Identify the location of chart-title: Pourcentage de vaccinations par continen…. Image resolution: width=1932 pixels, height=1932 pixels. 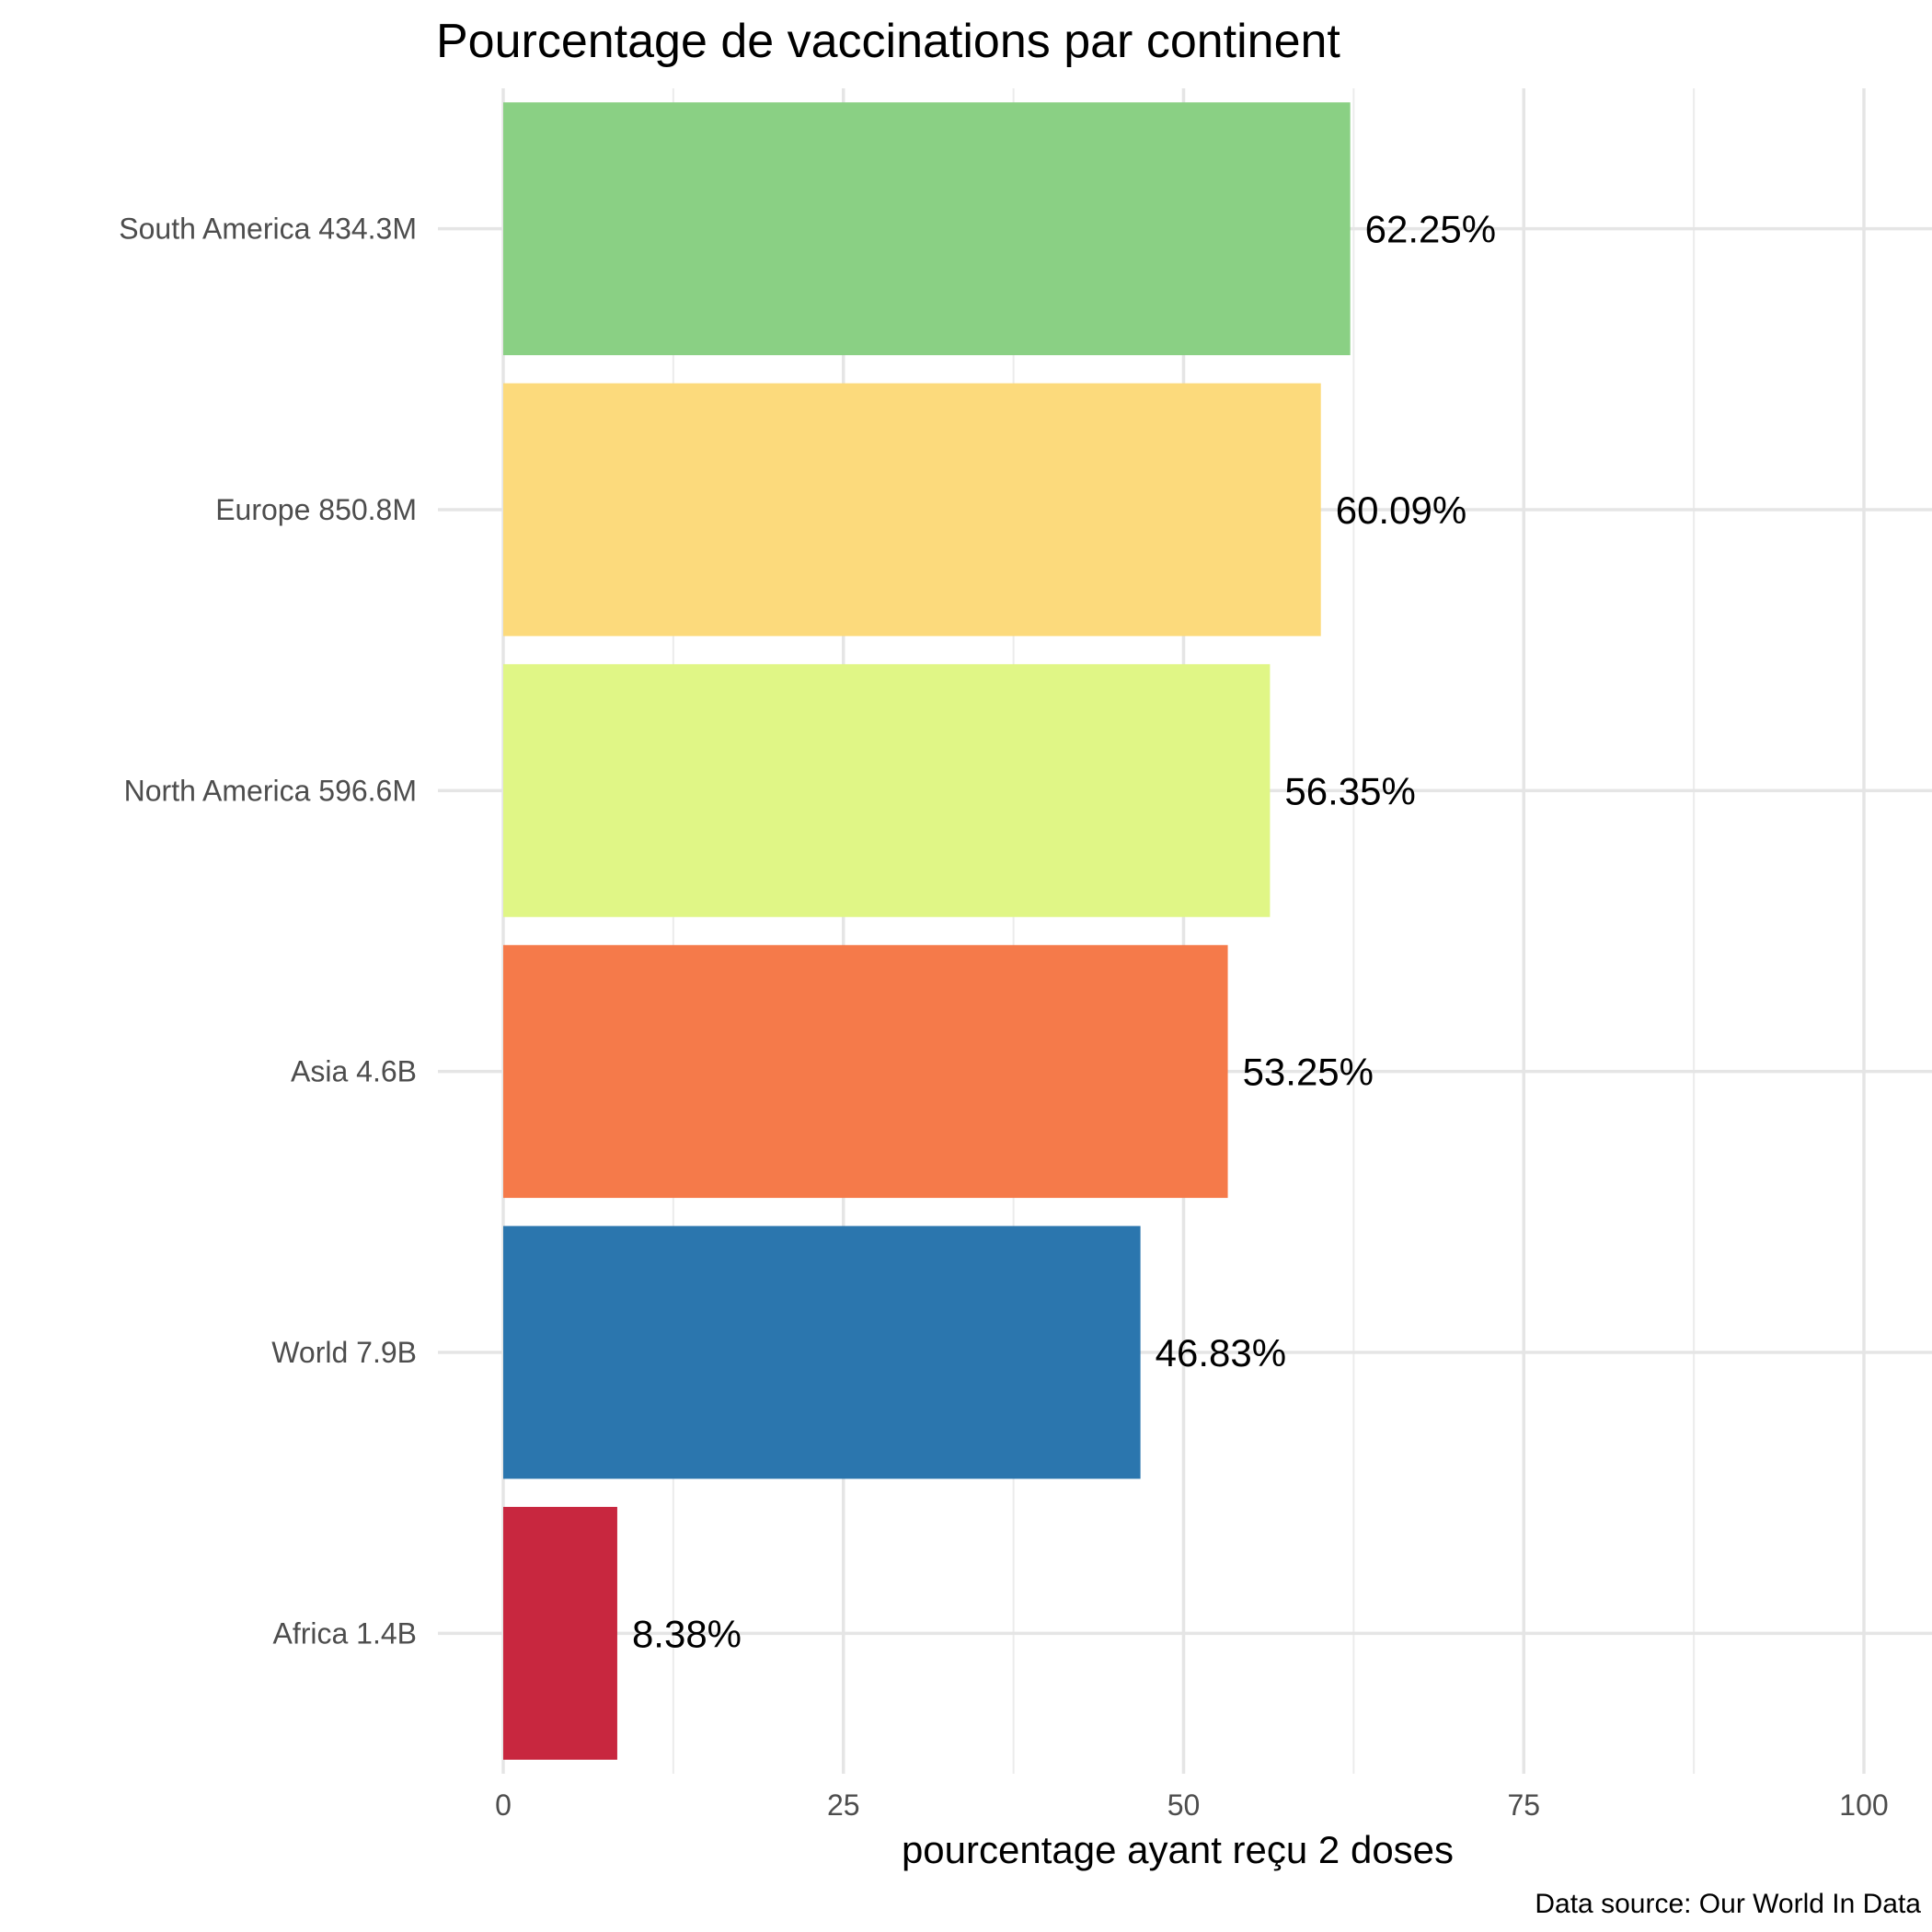
(888, 41).